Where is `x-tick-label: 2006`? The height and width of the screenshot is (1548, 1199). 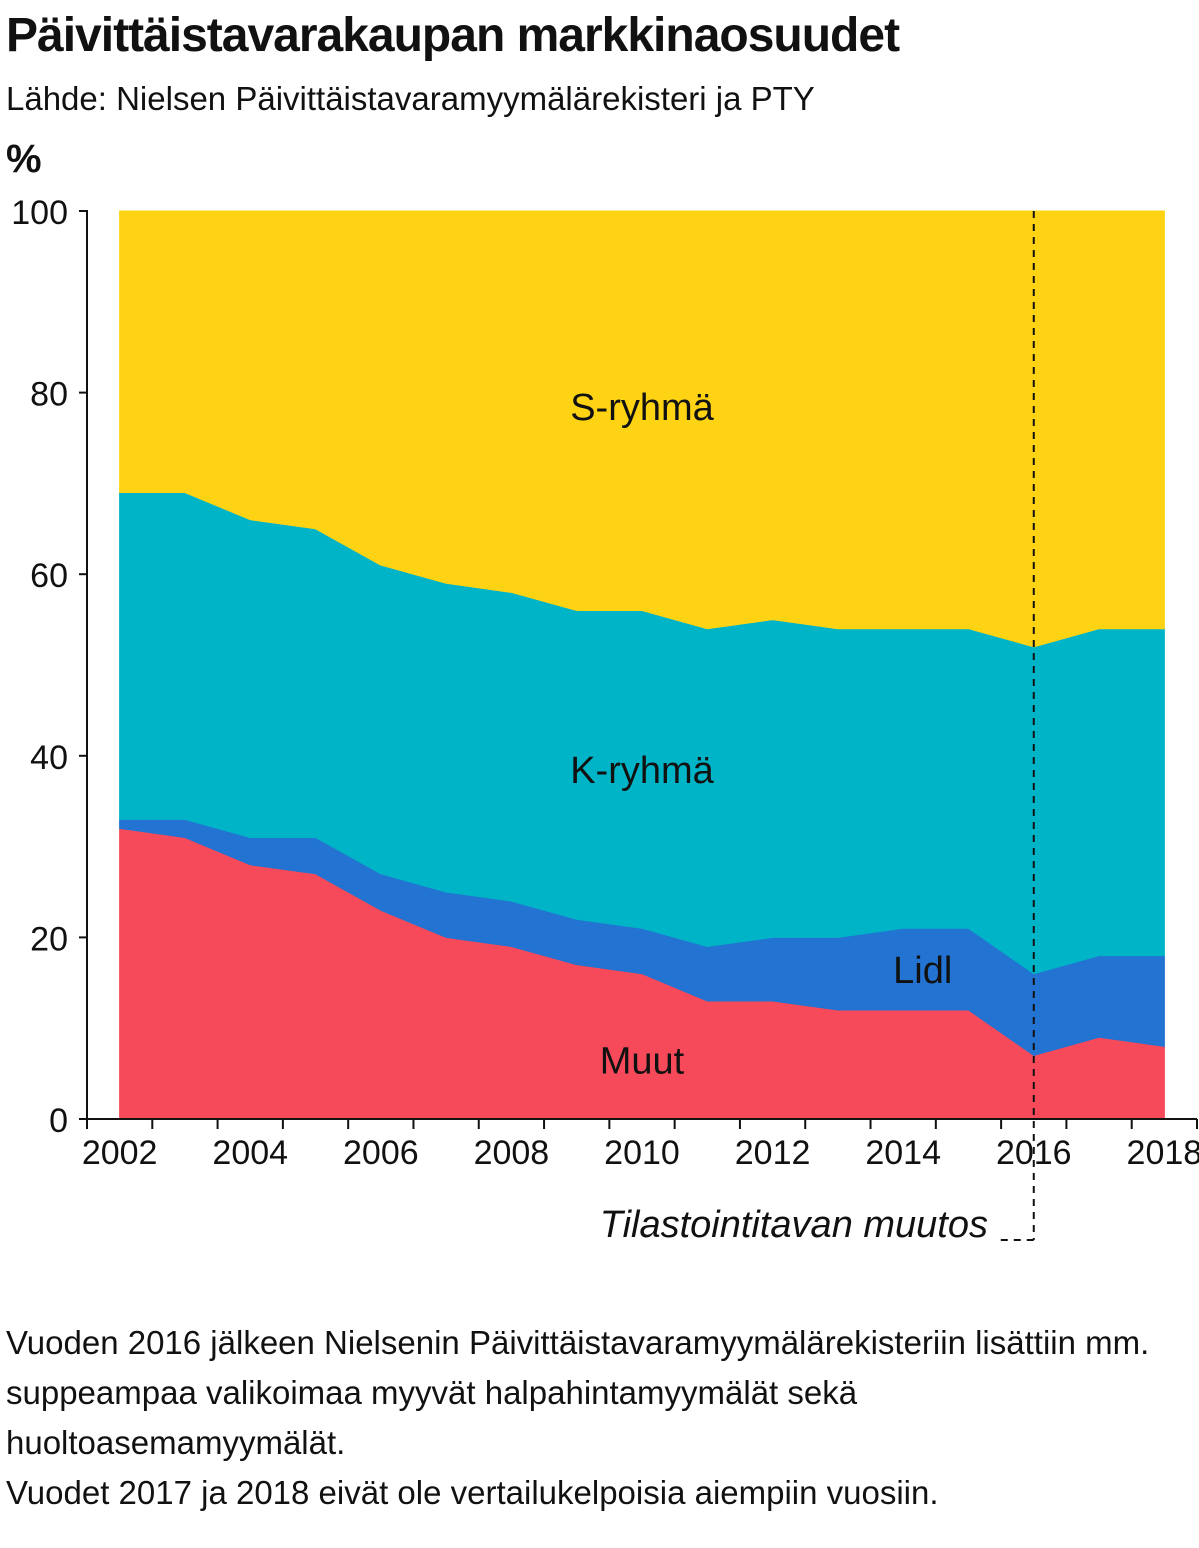
x-tick-label: 2006 is located at coordinates (381, 1153).